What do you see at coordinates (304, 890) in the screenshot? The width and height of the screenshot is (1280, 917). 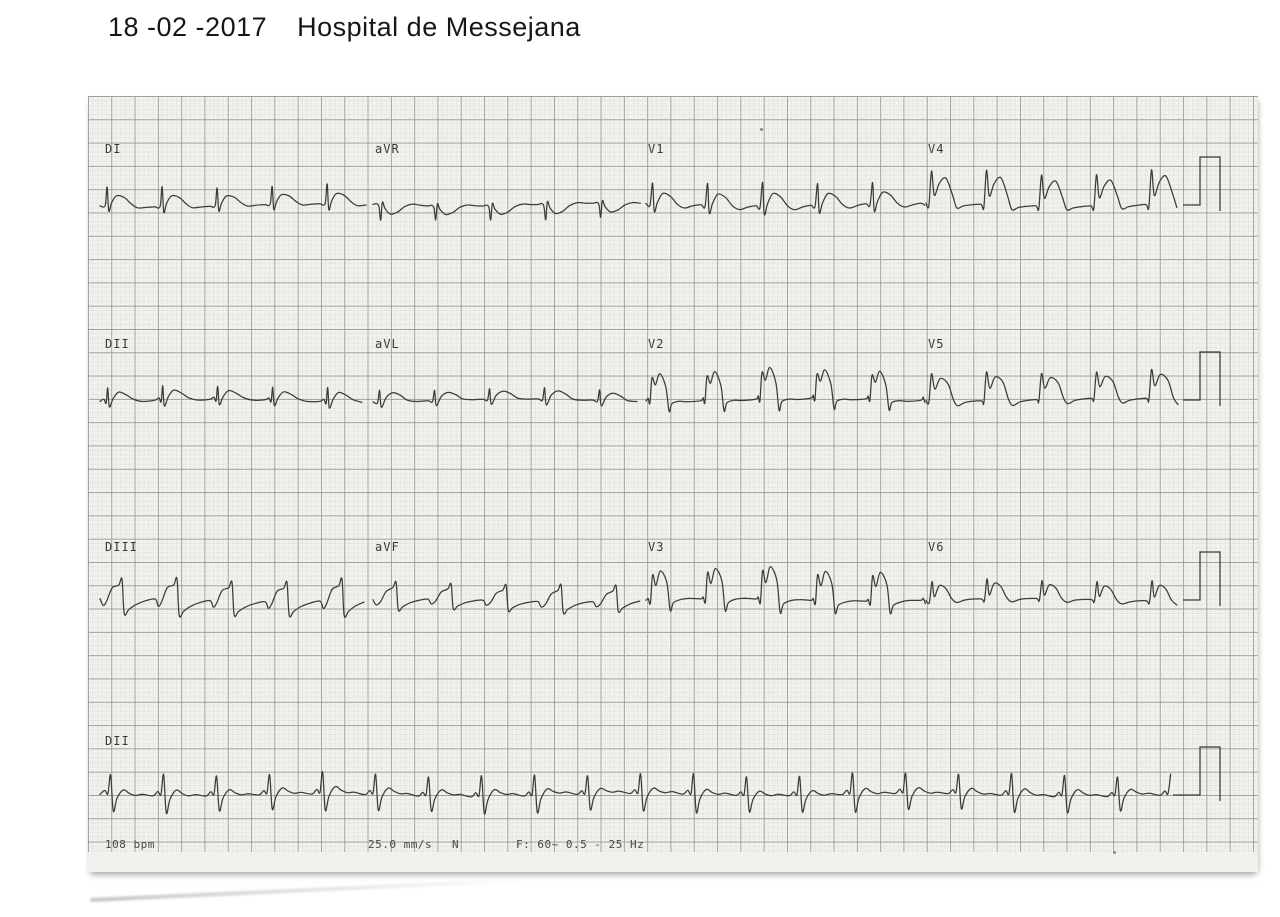 I see `paper-bottom-edge-shadow` at bounding box center [304, 890].